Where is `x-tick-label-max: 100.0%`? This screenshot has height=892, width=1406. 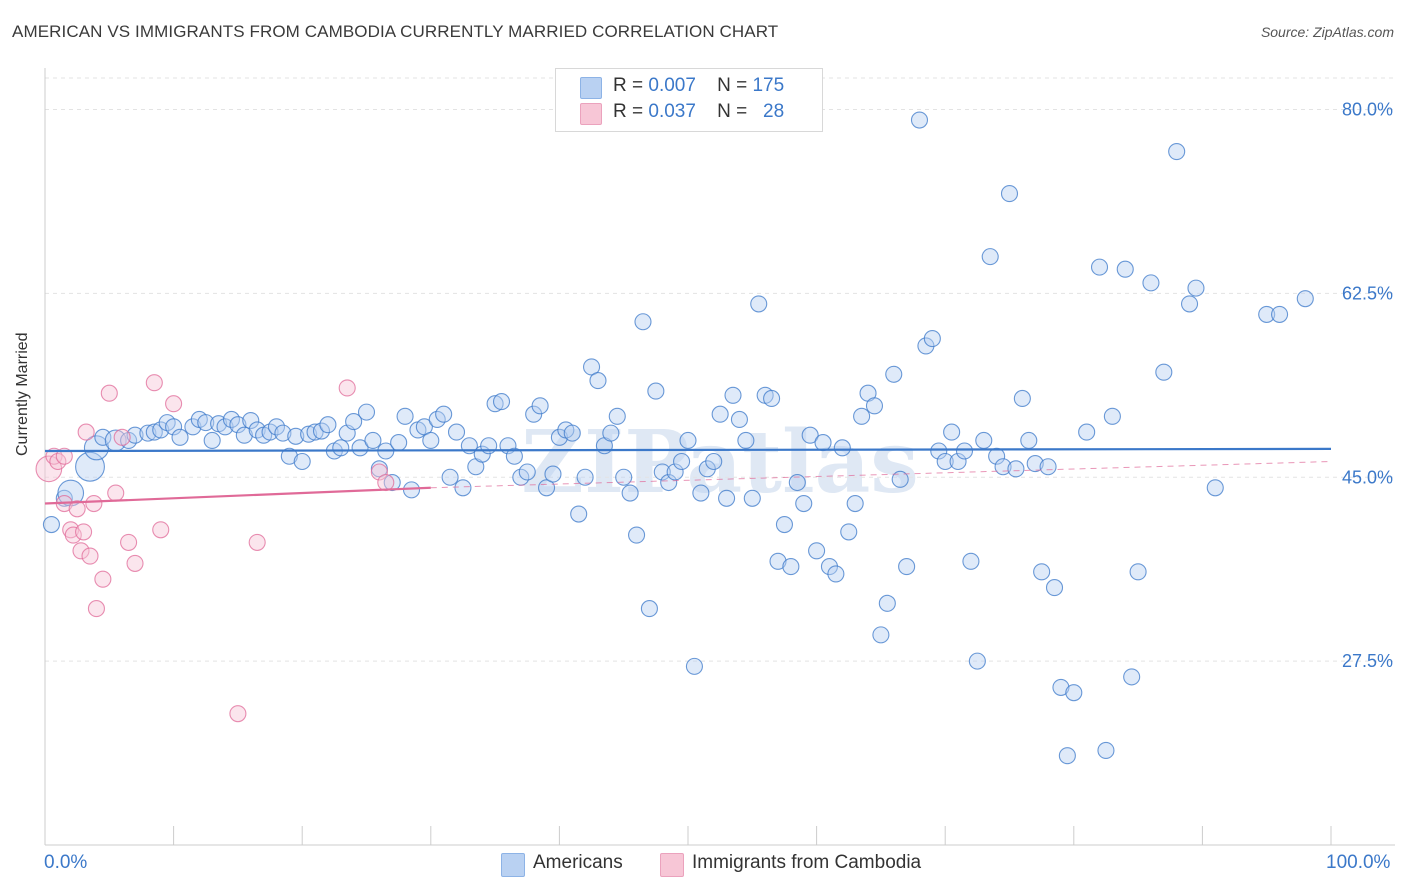
x-tick-label-max: 100.0% is located at coordinates (1358, 862).